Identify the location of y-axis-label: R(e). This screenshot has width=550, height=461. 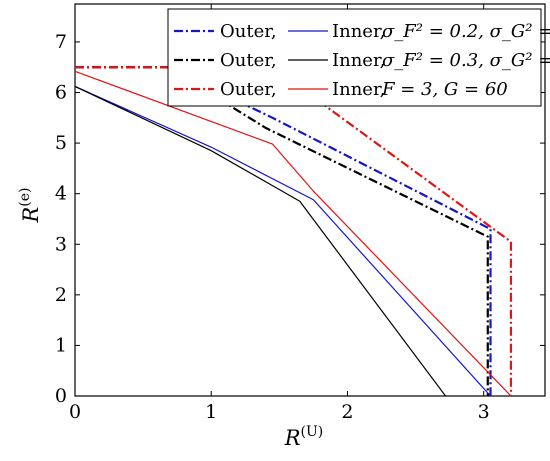
(30, 205).